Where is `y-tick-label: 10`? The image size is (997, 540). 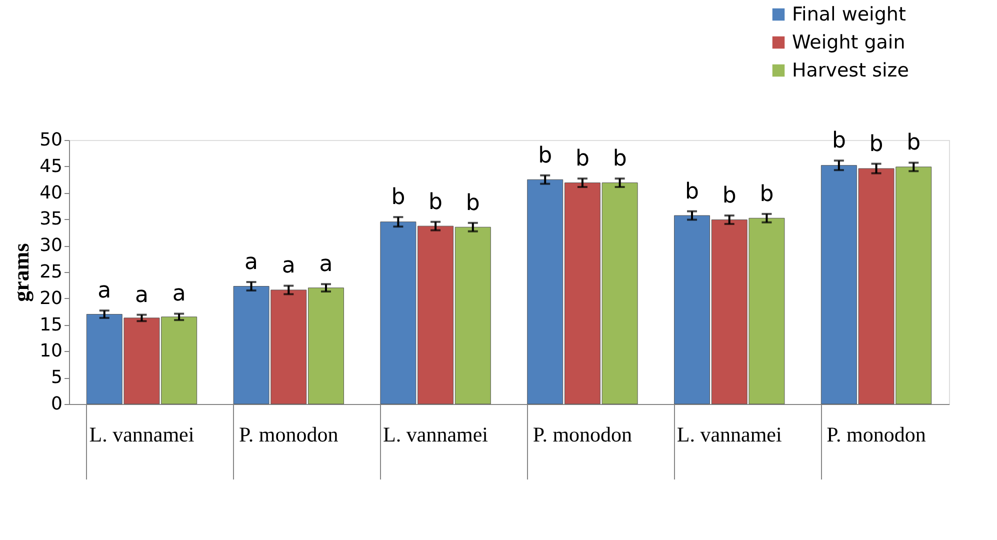 y-tick-label: 10 is located at coordinates (51, 351).